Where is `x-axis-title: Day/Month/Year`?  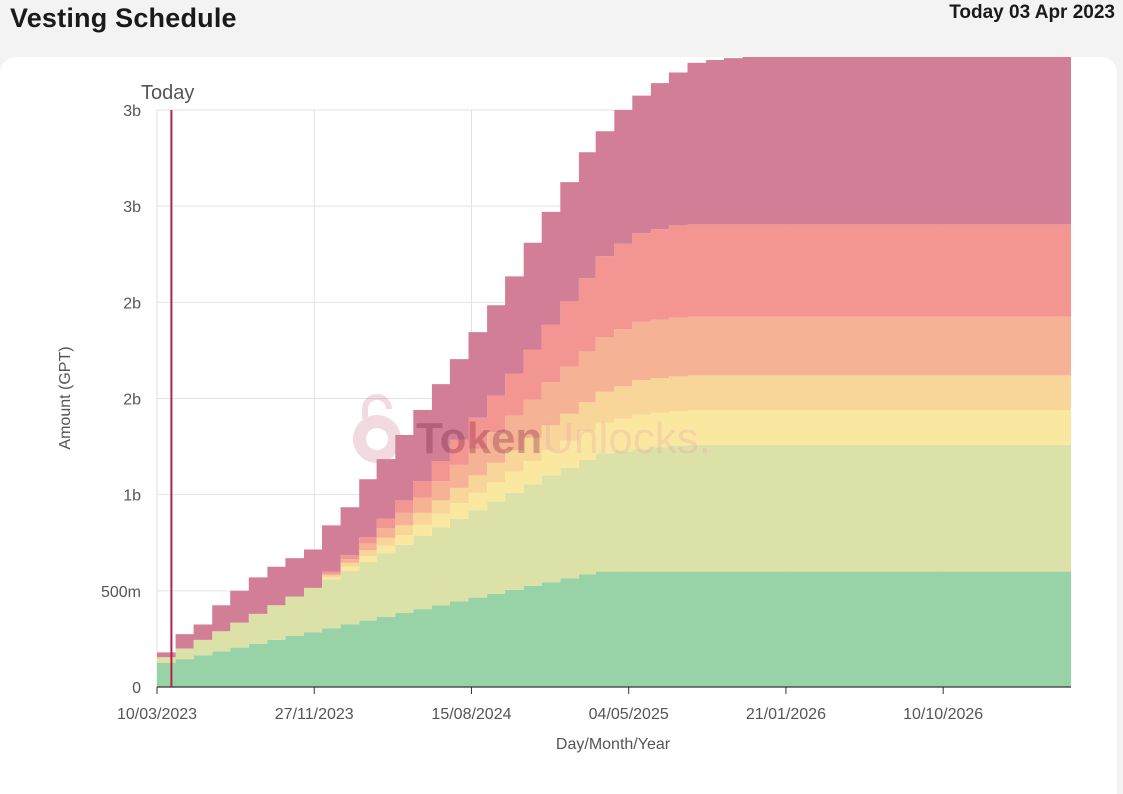
x-axis-title: Day/Month/Year is located at coordinates (613, 744).